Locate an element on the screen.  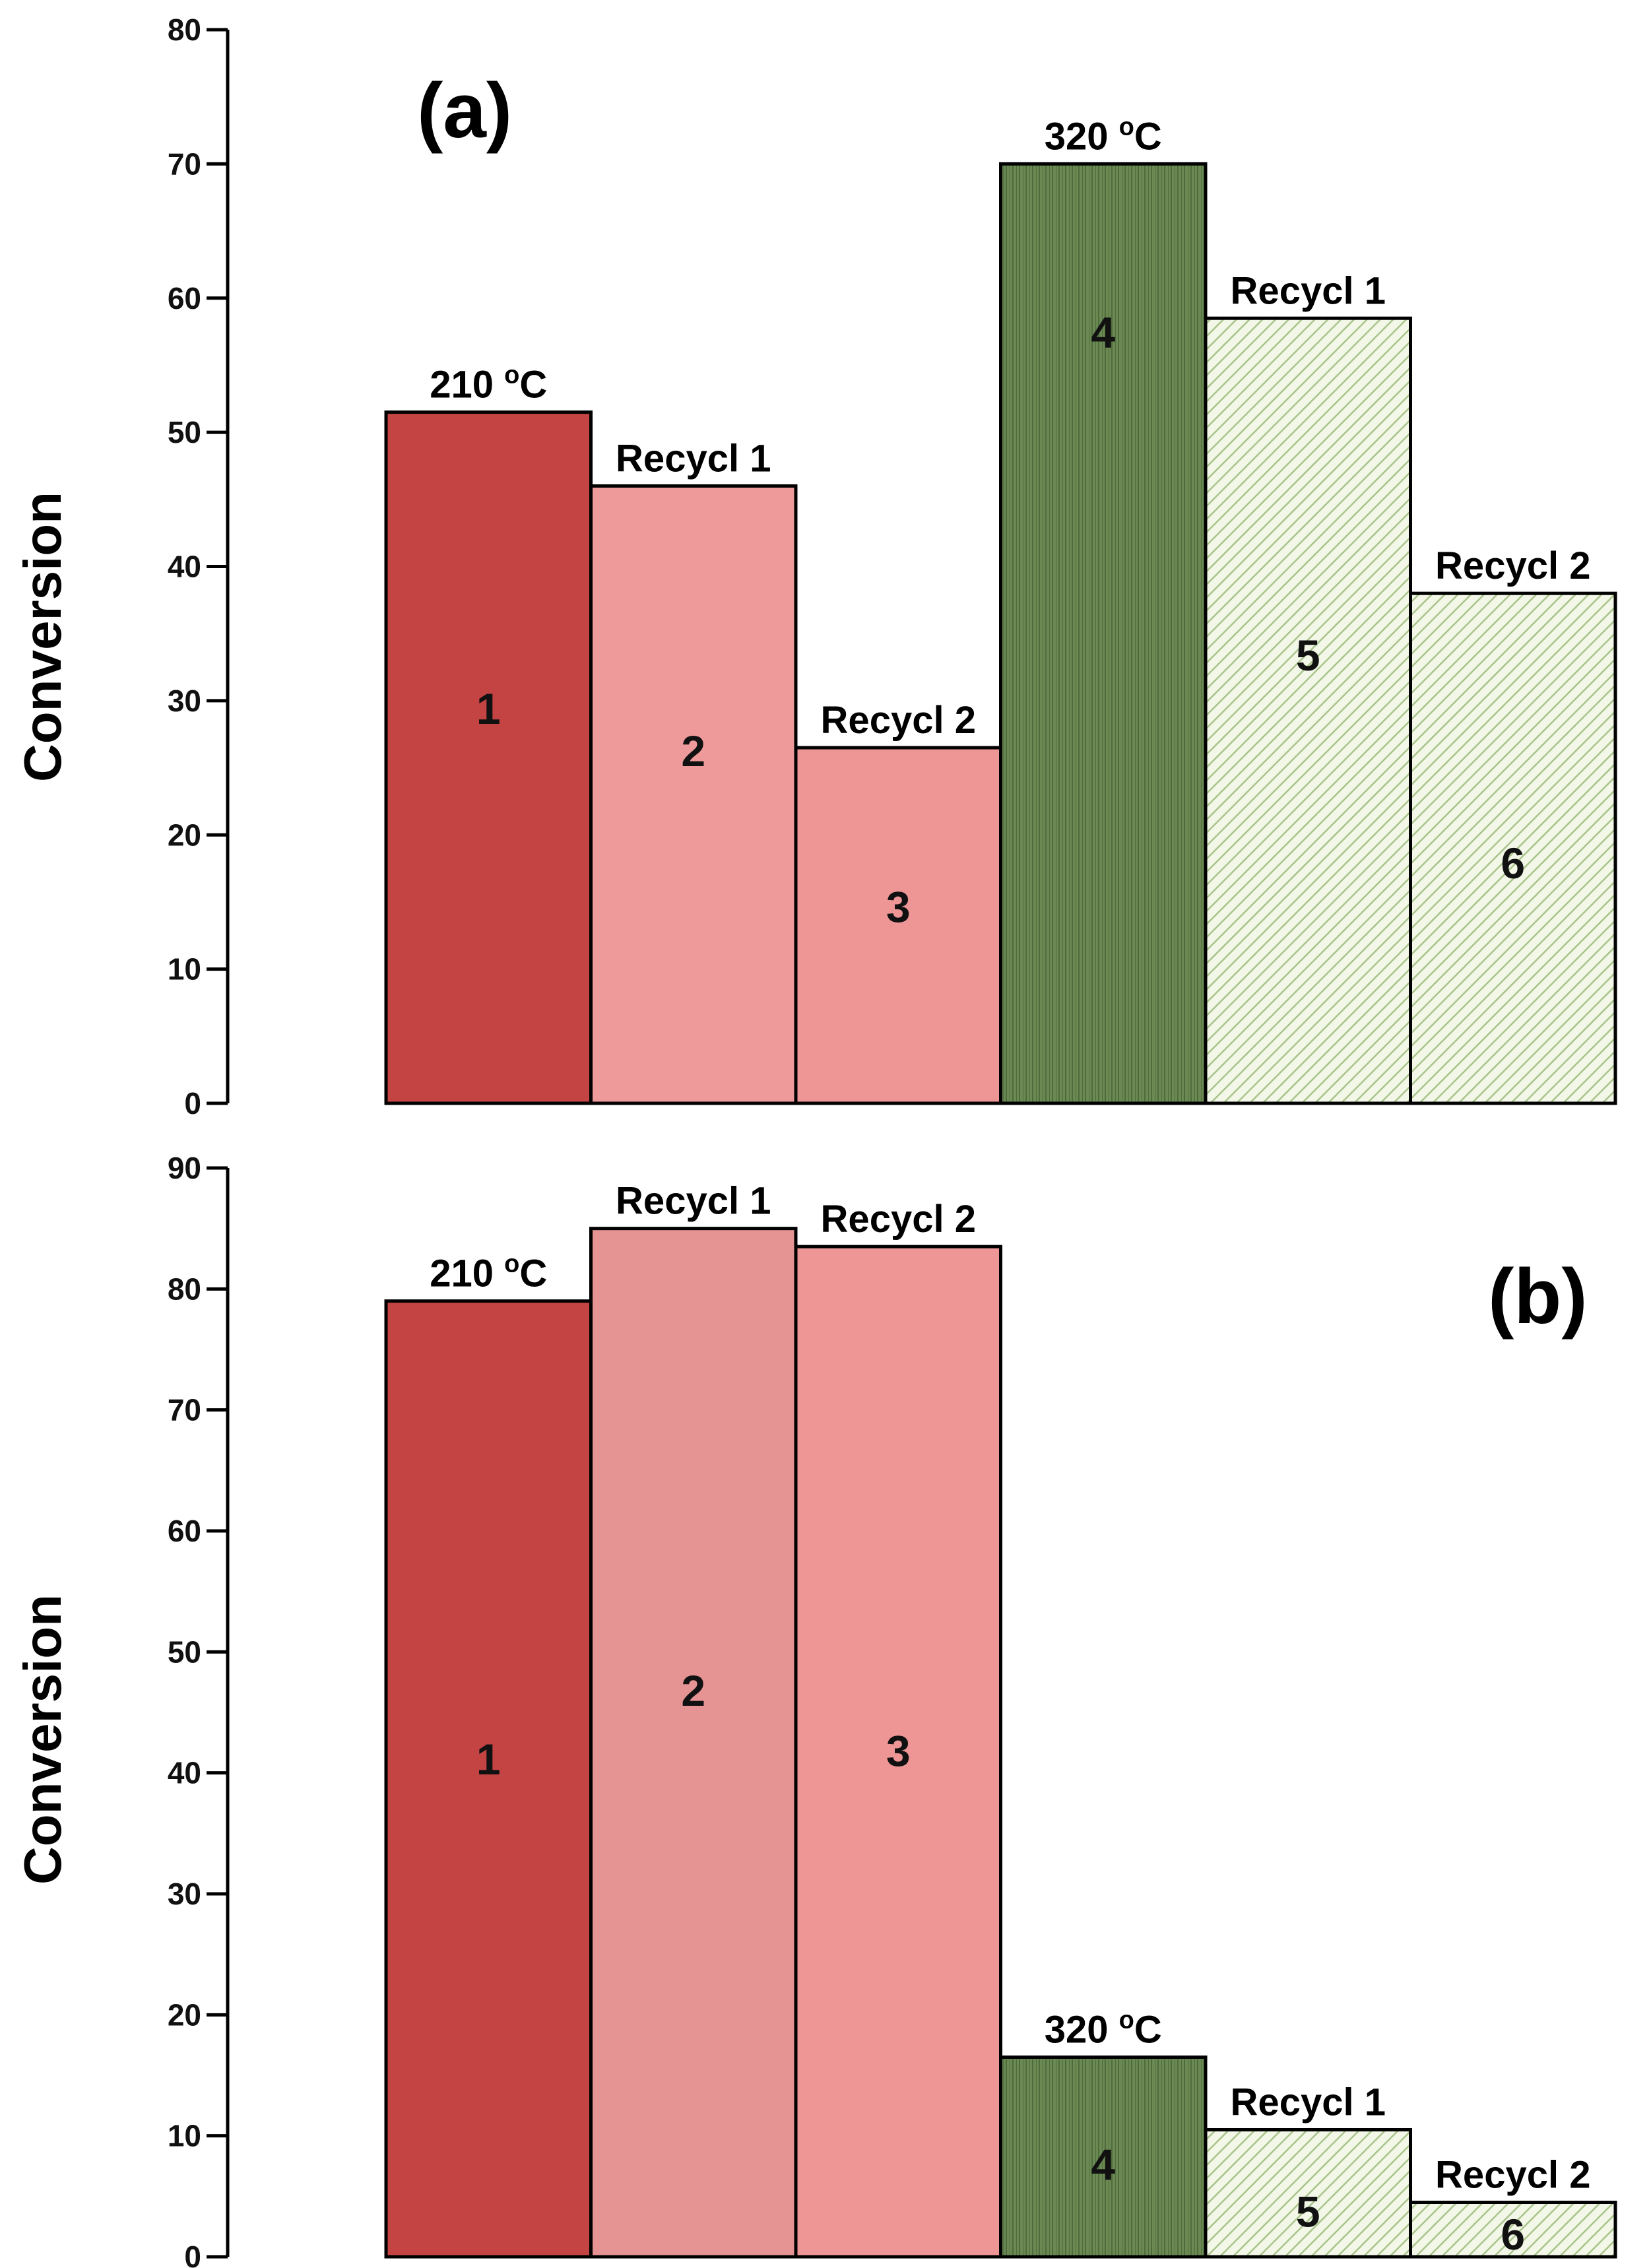
panel-a-y-ticks: 0 10 20 30 40 50 60 70 80 is located at coordinates (198, 567).